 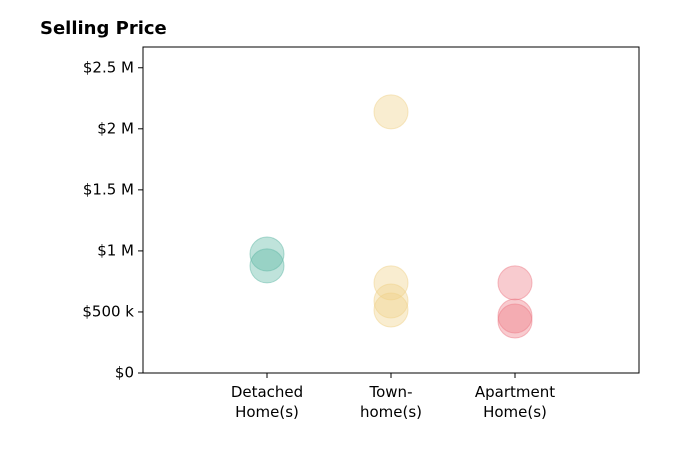 What do you see at coordinates (124, 373) in the screenshot?
I see `y-tick-label: $0` at bounding box center [124, 373].